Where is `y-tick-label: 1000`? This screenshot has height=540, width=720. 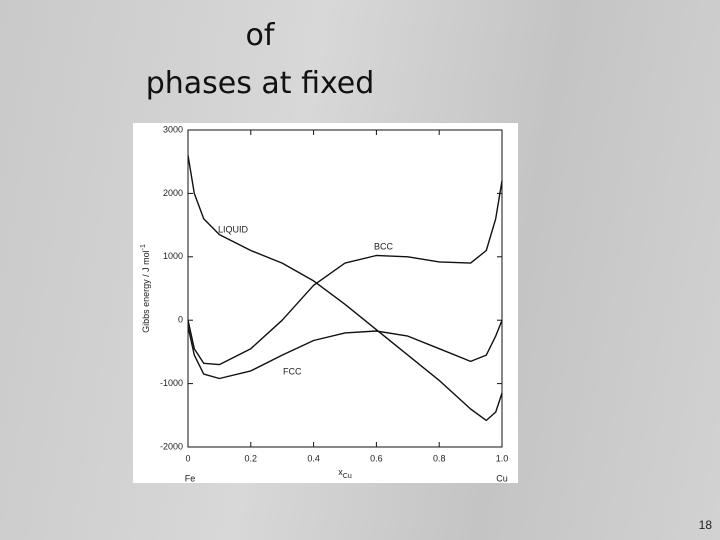 y-tick-label: 1000 is located at coordinates (173, 256).